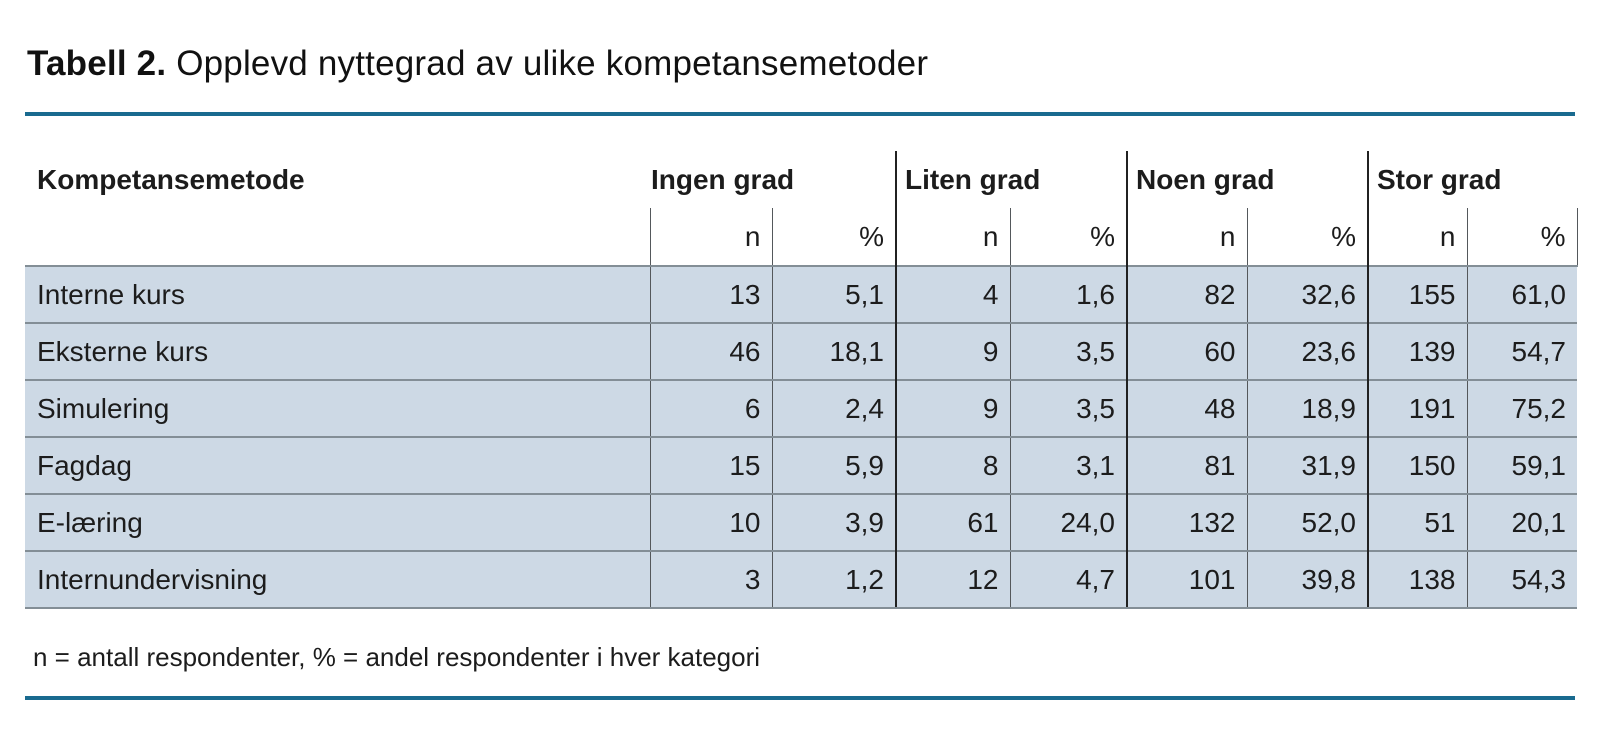 This screenshot has width=1600, height=751. Describe the element at coordinates (1307, 408) in the screenshot. I see `table-cell: 18,9` at that location.